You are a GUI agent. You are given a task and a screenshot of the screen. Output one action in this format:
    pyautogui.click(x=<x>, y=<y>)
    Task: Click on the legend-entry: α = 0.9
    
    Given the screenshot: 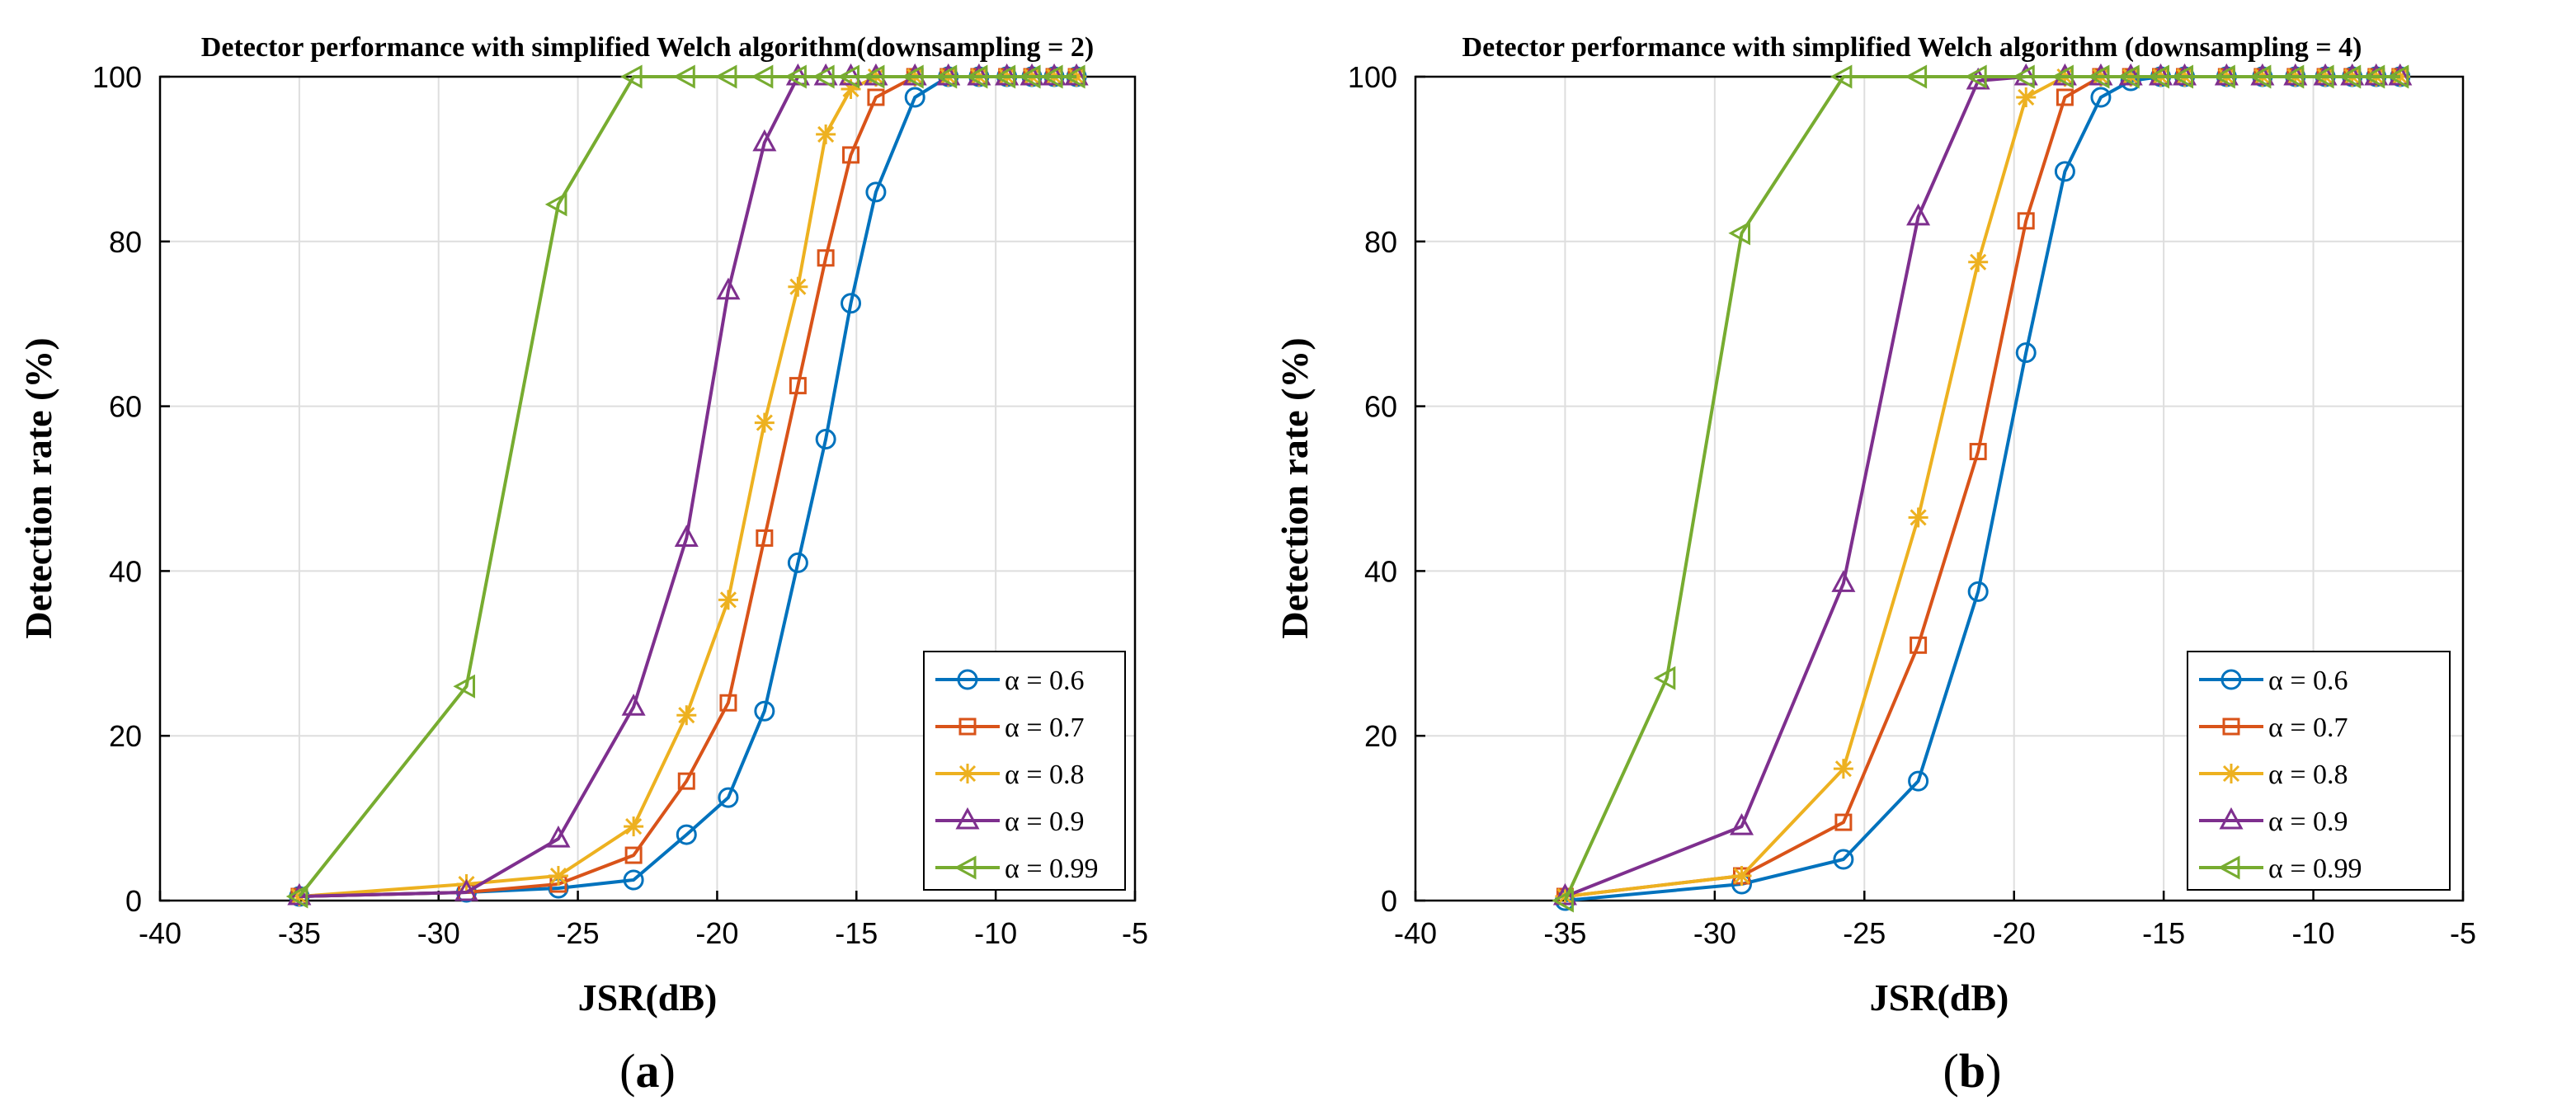 What is the action you would take?
    pyautogui.click(x=2273, y=822)
    